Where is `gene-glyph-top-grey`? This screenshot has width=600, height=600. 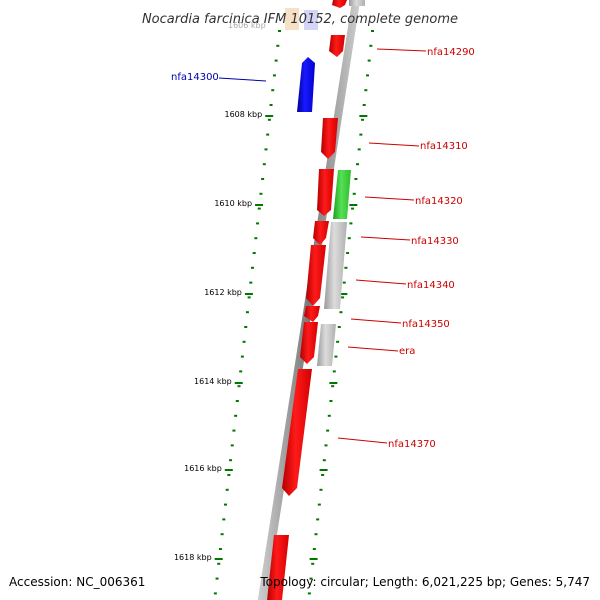
gene-glyph-top-grey is located at coordinates (357, 3).